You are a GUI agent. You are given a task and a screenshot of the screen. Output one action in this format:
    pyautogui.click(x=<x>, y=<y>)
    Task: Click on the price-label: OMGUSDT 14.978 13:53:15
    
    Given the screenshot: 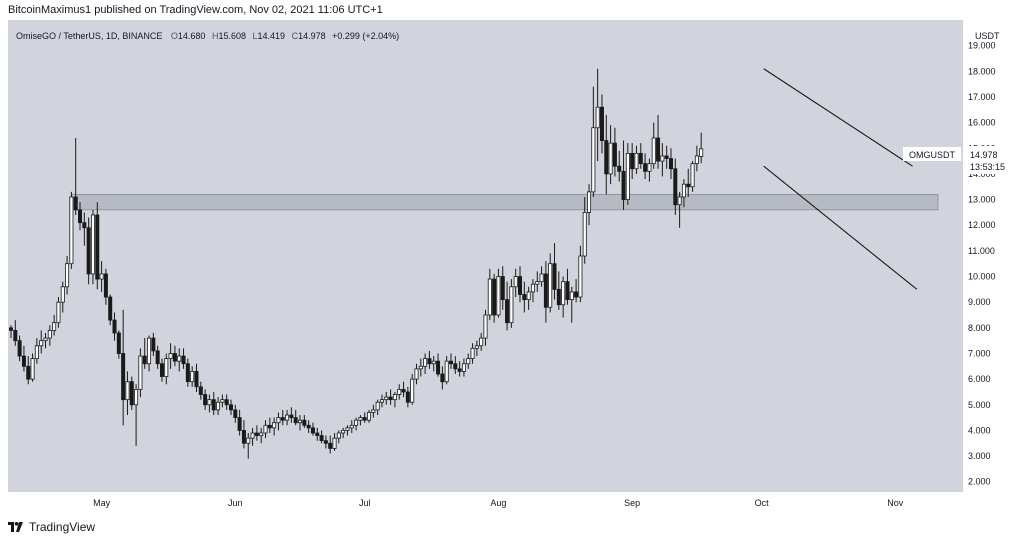 What is the action you would take?
    pyautogui.click(x=959, y=160)
    